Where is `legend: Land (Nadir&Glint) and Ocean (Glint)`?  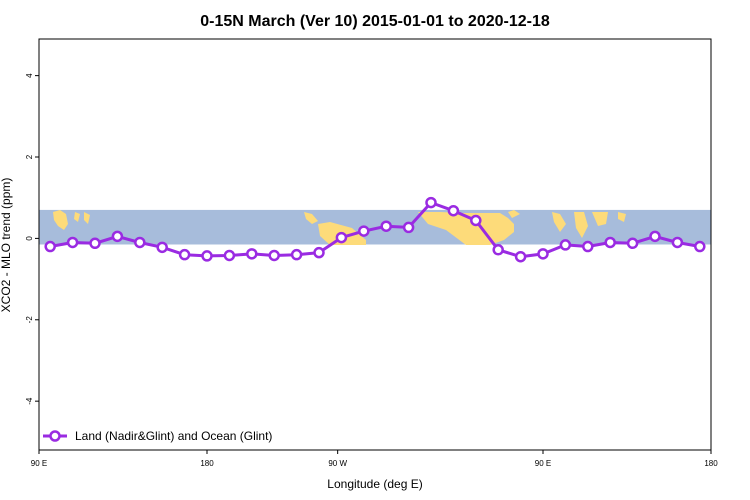
legend: Land (Nadir&Glint) and Ocean (Glint) is located at coordinates (157, 436).